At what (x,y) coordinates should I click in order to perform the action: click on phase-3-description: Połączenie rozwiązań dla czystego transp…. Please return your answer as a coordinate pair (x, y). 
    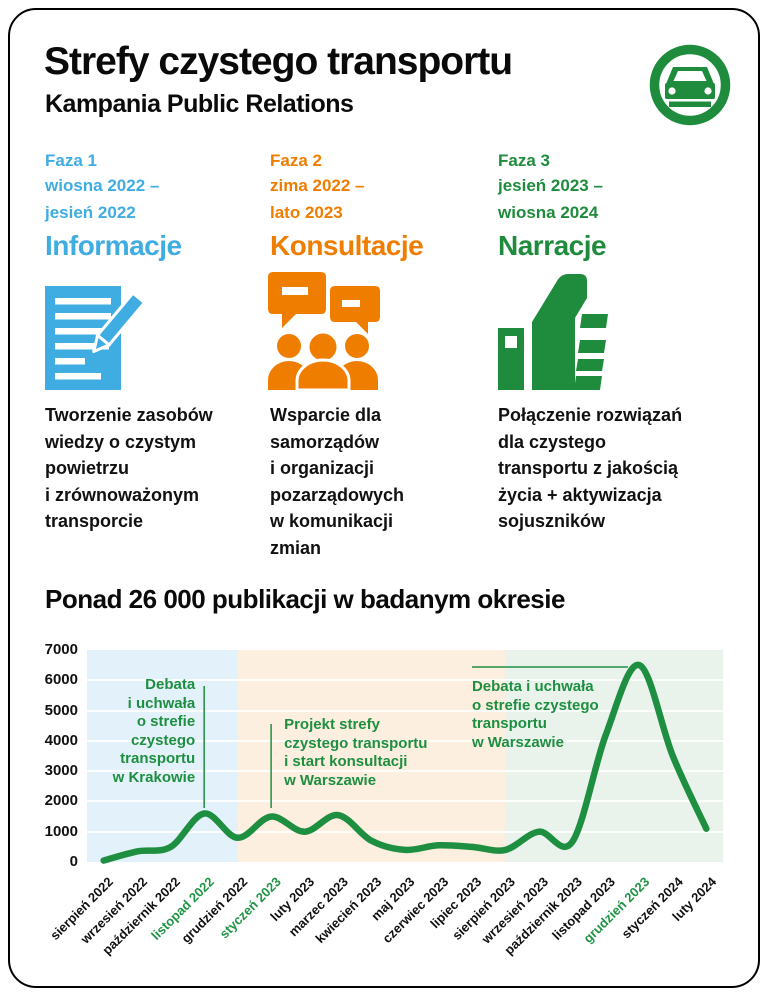
    Looking at the image, I should click on (590, 468).